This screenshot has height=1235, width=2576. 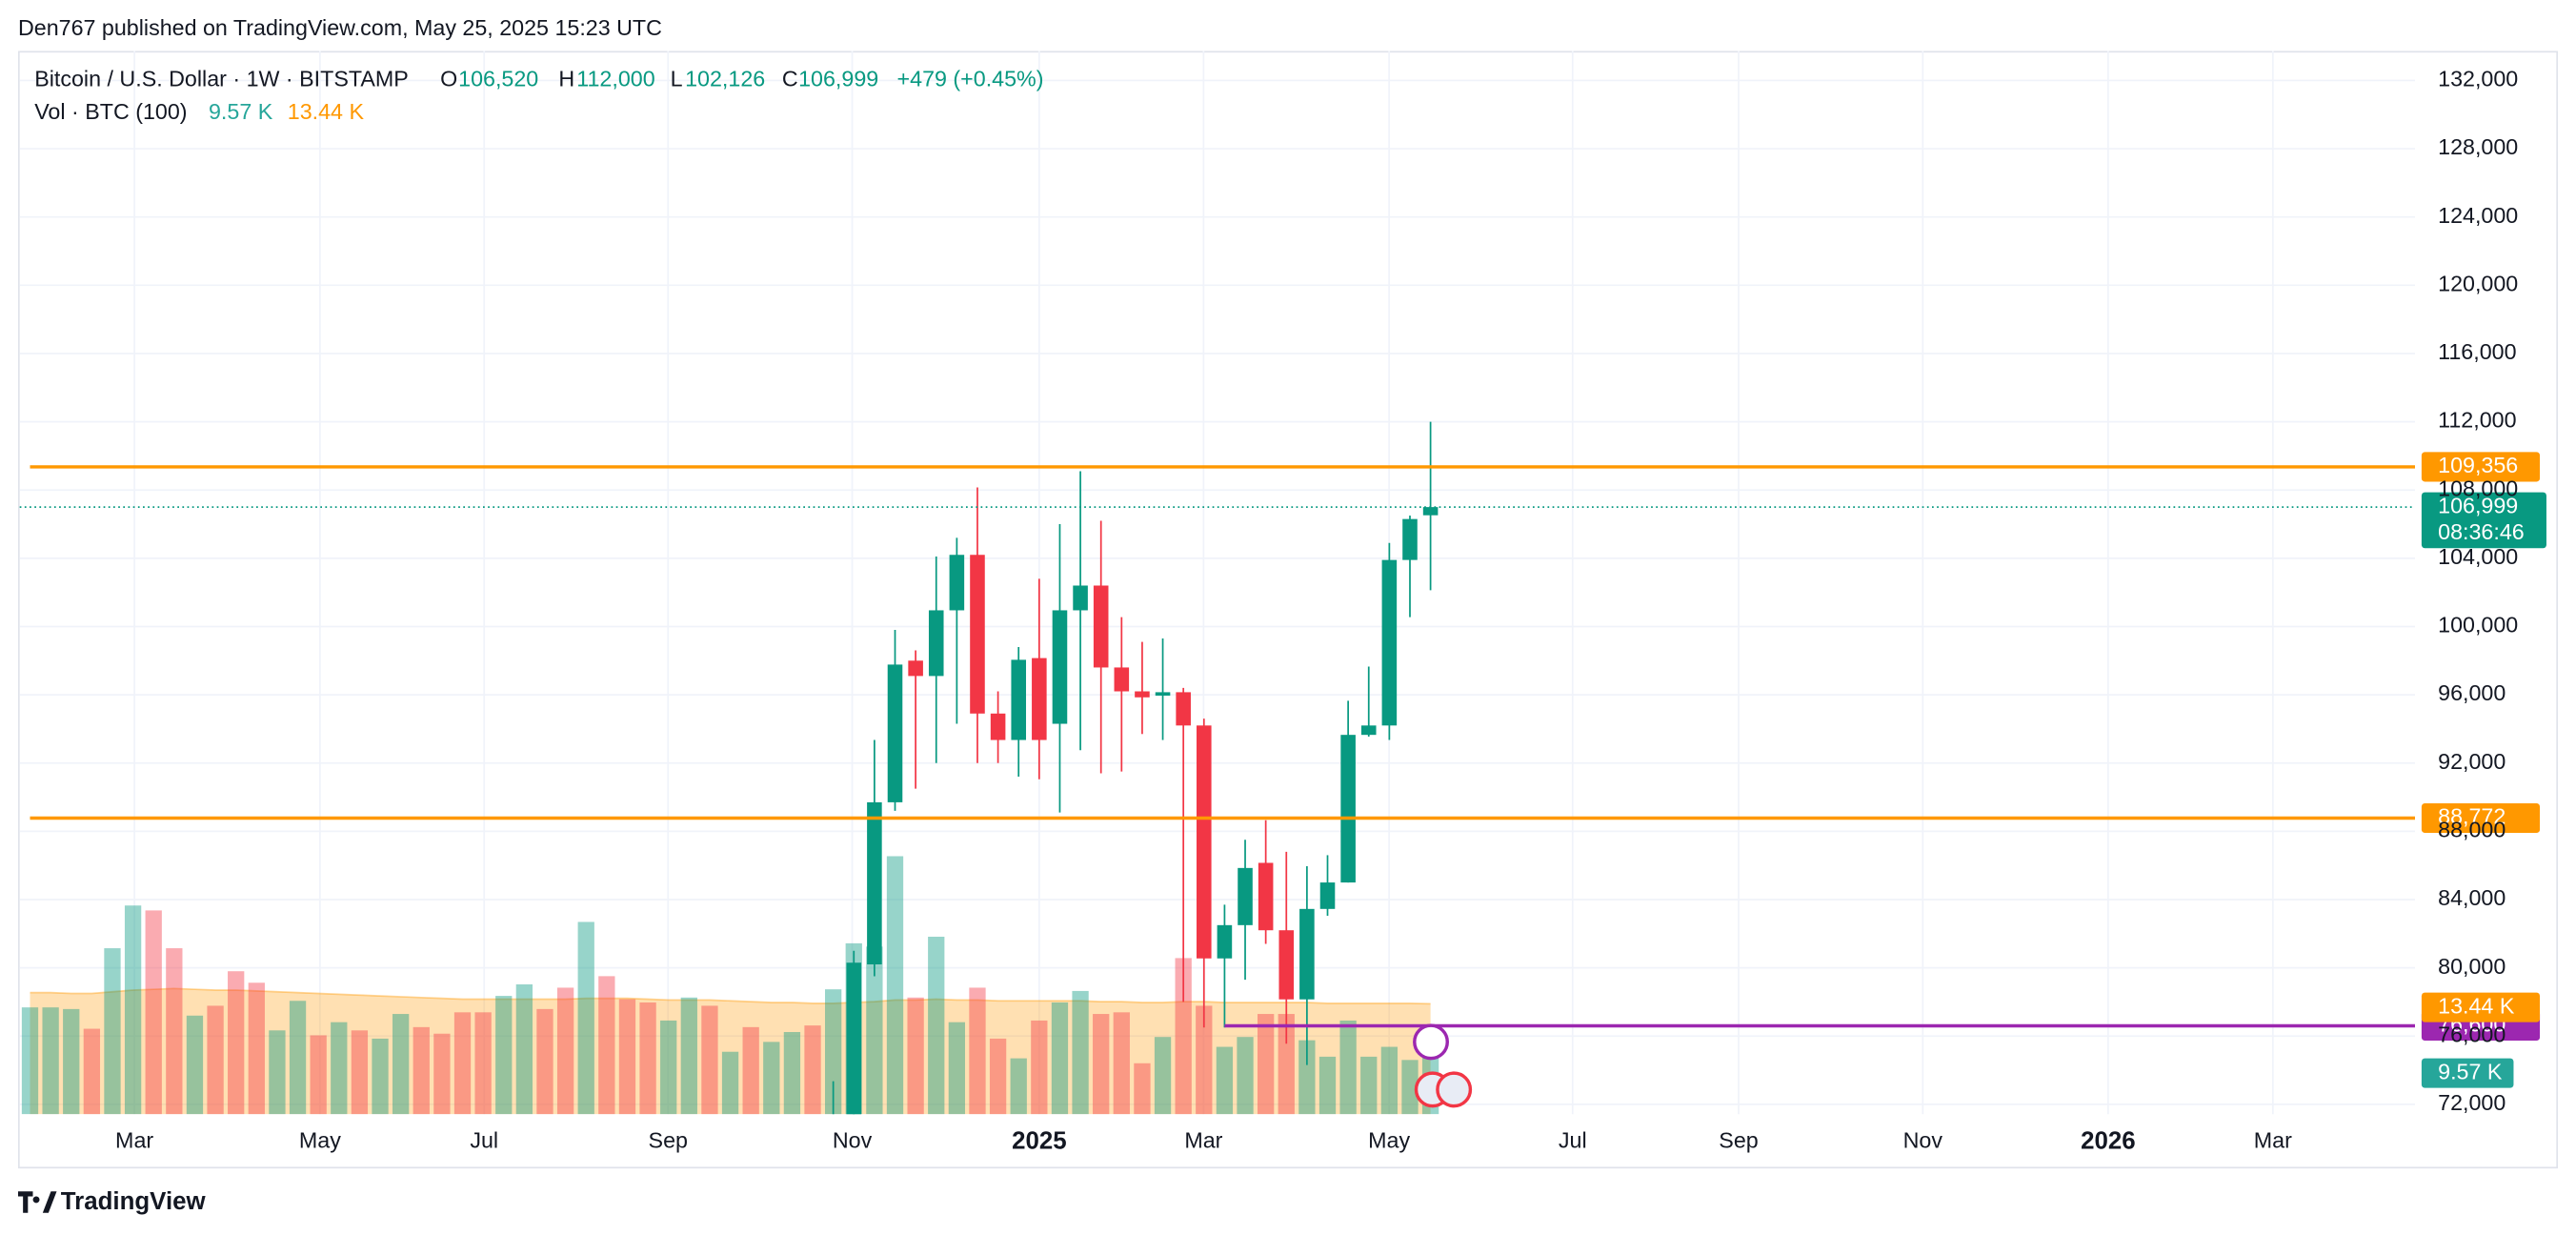 What do you see at coordinates (2472, 692) in the screenshot?
I see `y-tick-label: 96,000` at bounding box center [2472, 692].